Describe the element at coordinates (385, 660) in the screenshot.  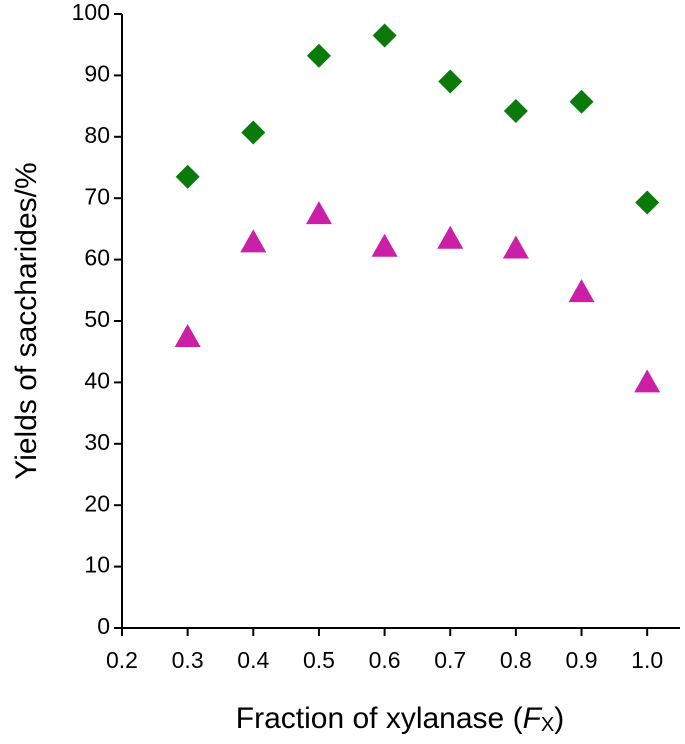
I see `x-tick-label: 0.6` at that location.